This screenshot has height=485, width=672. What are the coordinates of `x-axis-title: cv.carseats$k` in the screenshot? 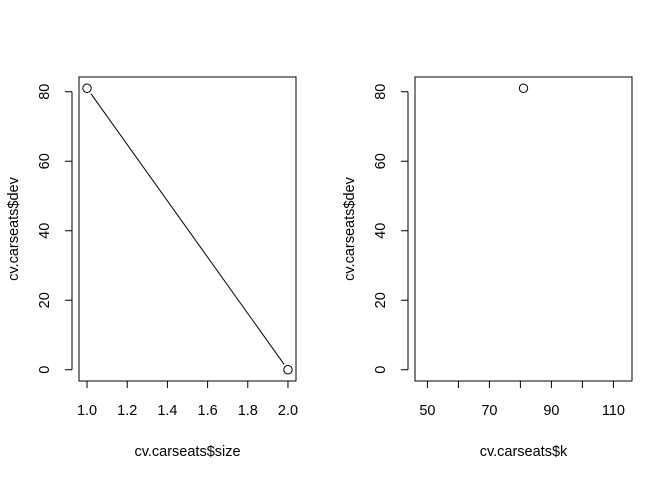 It's located at (524, 452).